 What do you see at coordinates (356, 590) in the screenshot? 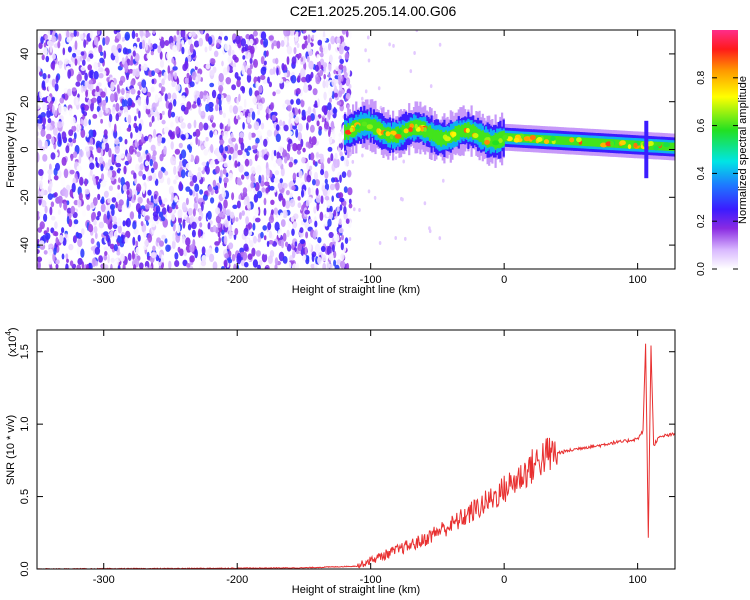
I see `snr-x-axis-label: Height of straight line (km)` at bounding box center [356, 590].